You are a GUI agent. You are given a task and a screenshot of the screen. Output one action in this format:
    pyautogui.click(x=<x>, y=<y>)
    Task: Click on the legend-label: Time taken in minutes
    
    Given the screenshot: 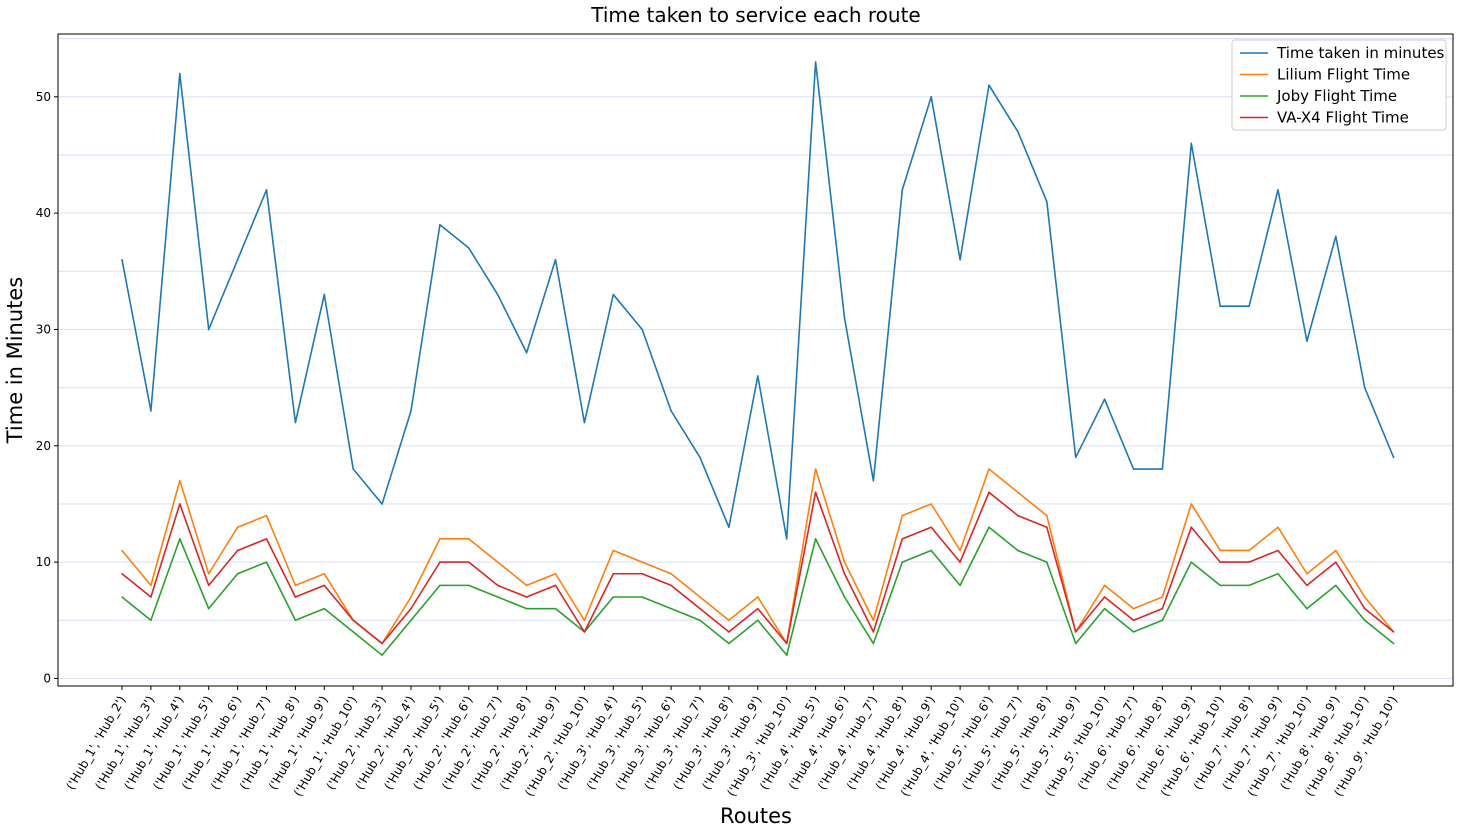 What is the action you would take?
    pyautogui.click(x=1360, y=53)
    